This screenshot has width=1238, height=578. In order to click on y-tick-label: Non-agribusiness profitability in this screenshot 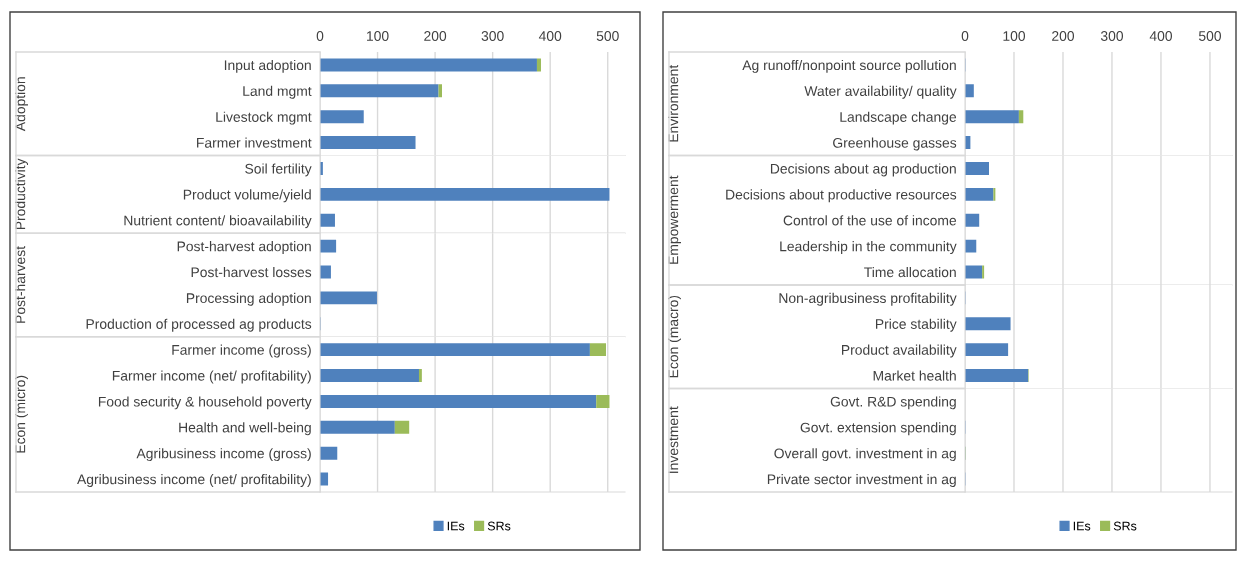, I will do `click(868, 299)`.